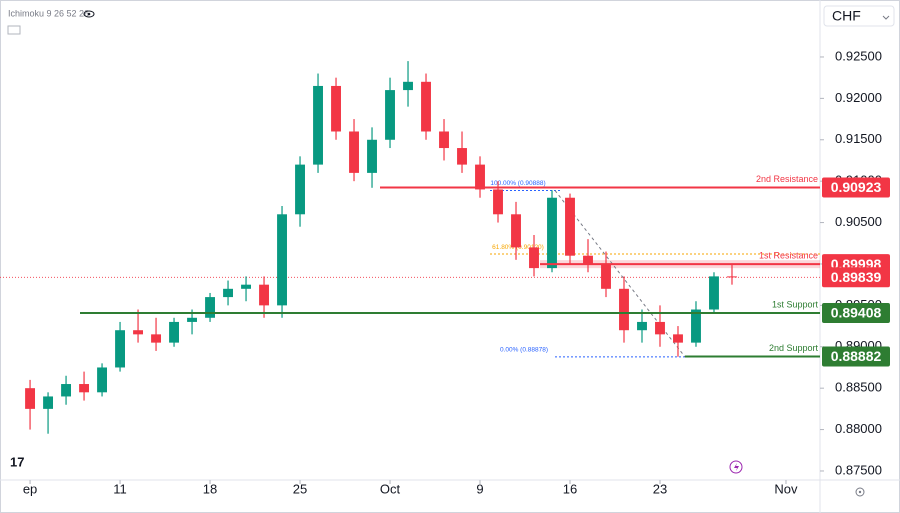 The height and width of the screenshot is (513, 900). I want to click on x-tick-label: Oct, so click(390, 488).